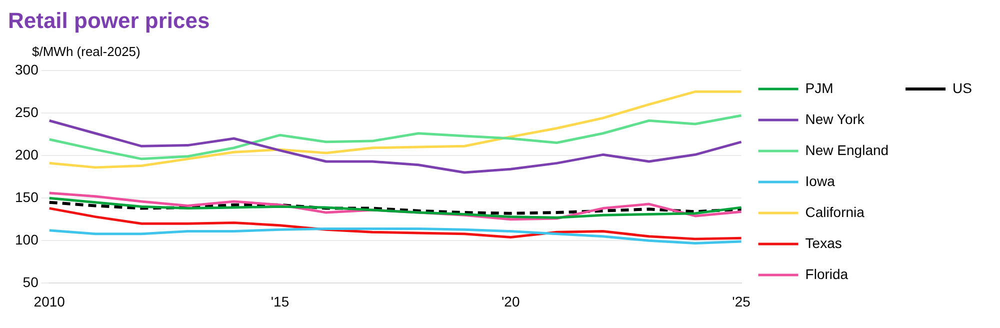  Describe the element at coordinates (87, 51) in the screenshot. I see `y-axis-title: $/MWh (real-2025)` at that location.